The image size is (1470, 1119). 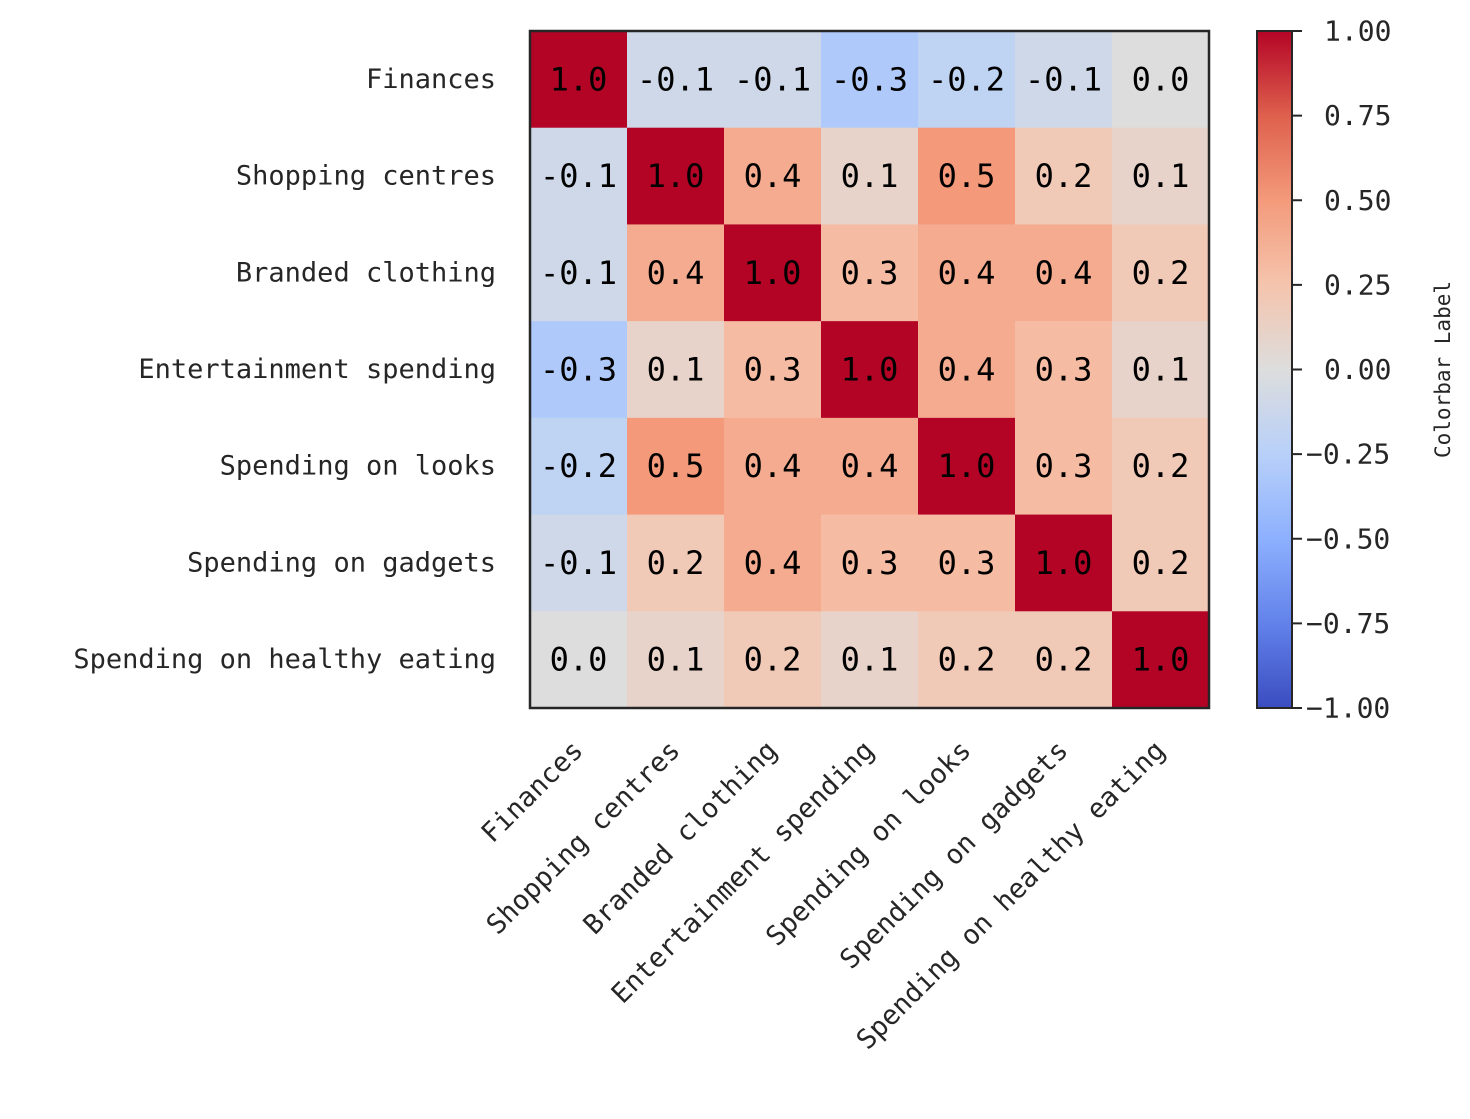 What do you see at coordinates (1443, 369) in the screenshot?
I see `colorbar-label: Colorbar Label` at bounding box center [1443, 369].